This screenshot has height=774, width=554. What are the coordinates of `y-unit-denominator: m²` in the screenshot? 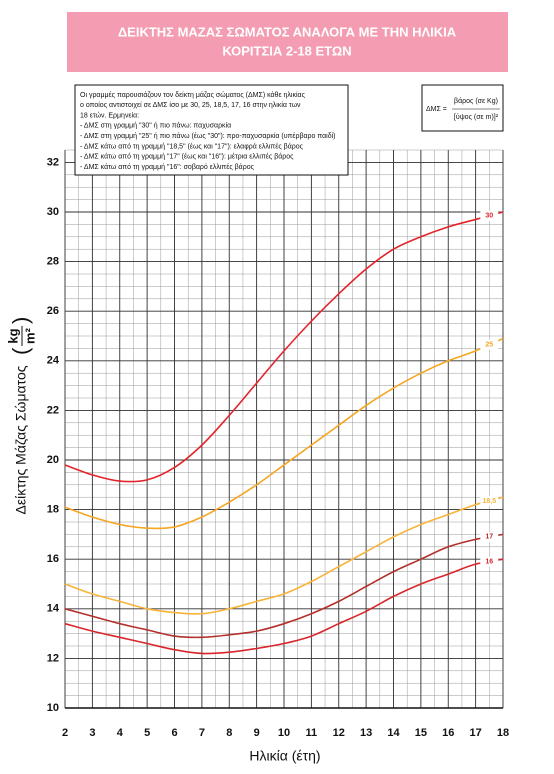 It's located at (29, 335).